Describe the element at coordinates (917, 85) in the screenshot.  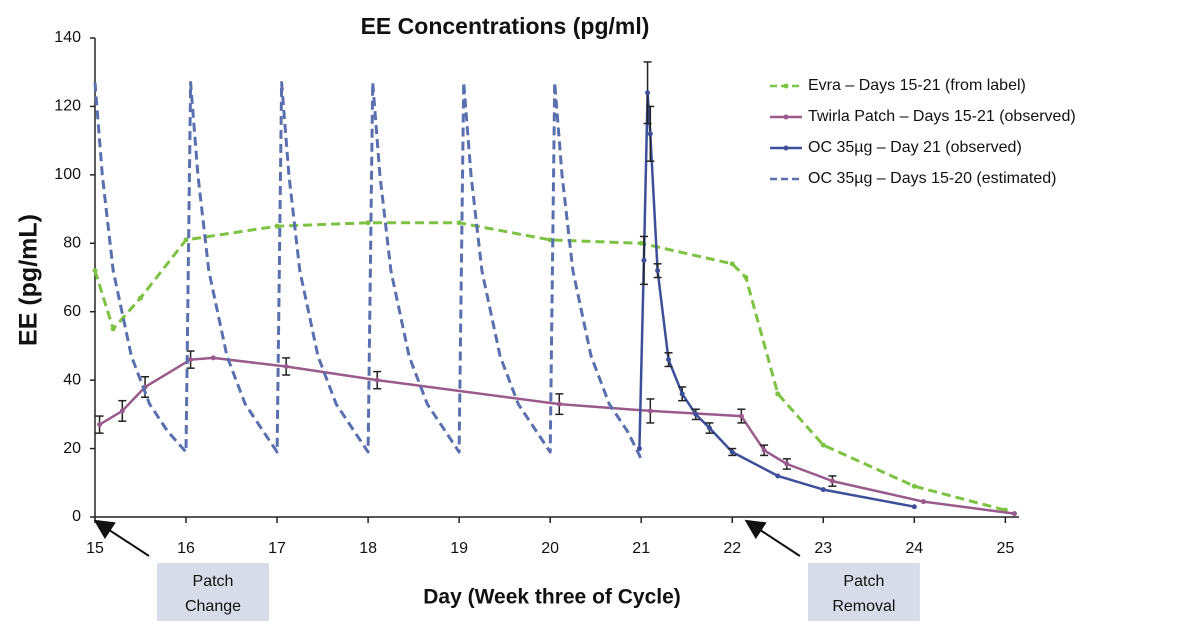
I see `legend-label: Evra – Days 15-21 (from label)` at that location.